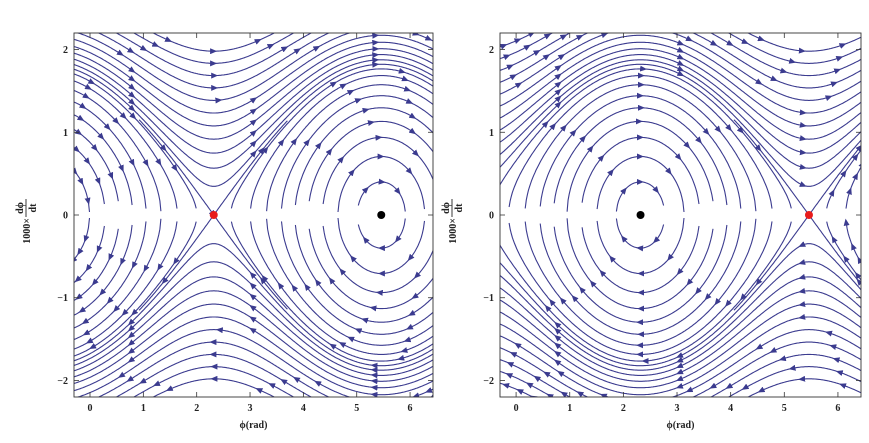 The width and height of the screenshot is (869, 443). I want to click on right-x-axis-label: ϕ(rad), so click(681, 425).